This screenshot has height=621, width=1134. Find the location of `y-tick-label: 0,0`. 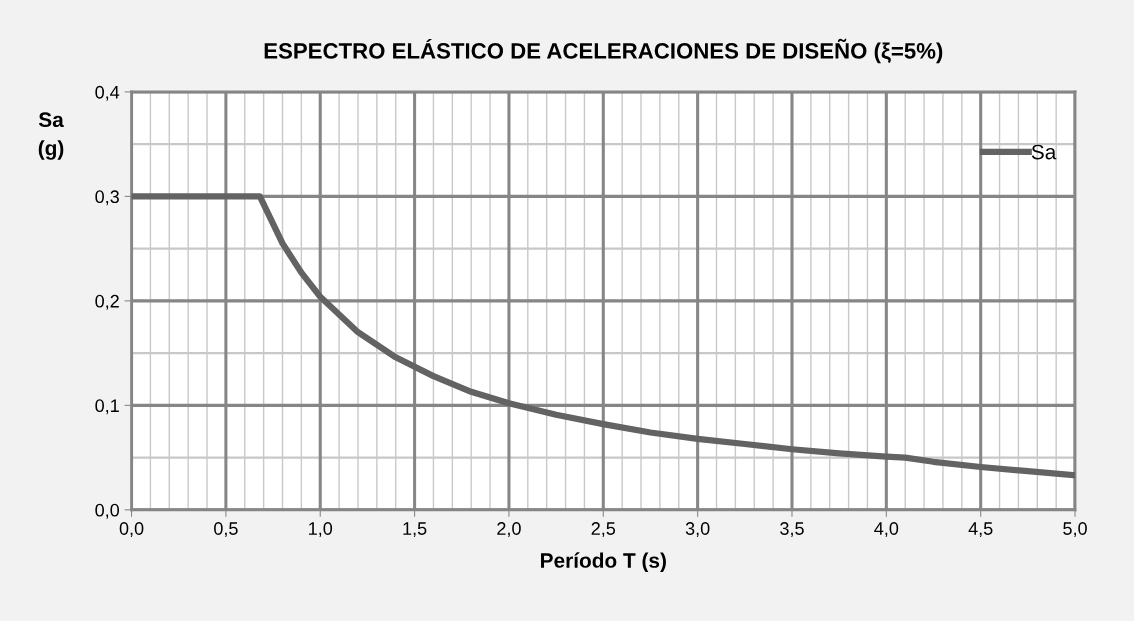

y-tick-label: 0,0 is located at coordinates (107, 511).